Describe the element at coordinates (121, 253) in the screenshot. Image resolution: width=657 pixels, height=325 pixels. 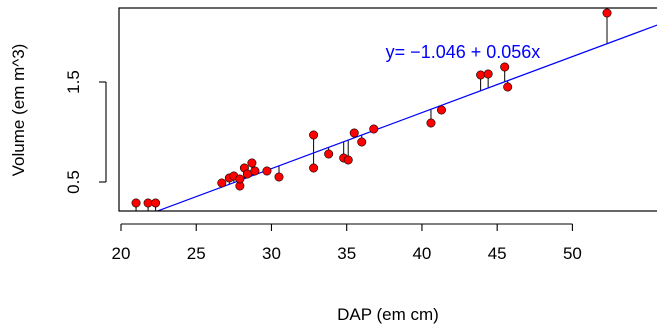
I see `x-tick-label: 20` at that location.